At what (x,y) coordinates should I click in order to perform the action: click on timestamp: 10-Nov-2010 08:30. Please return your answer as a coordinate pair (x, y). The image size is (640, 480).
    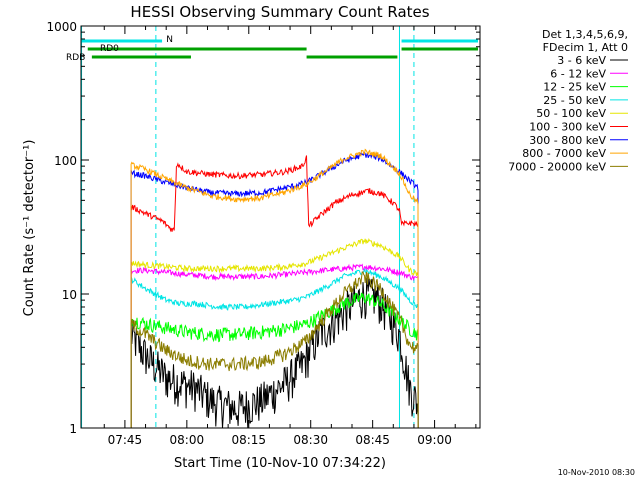
    Looking at the image, I should click on (596, 472).